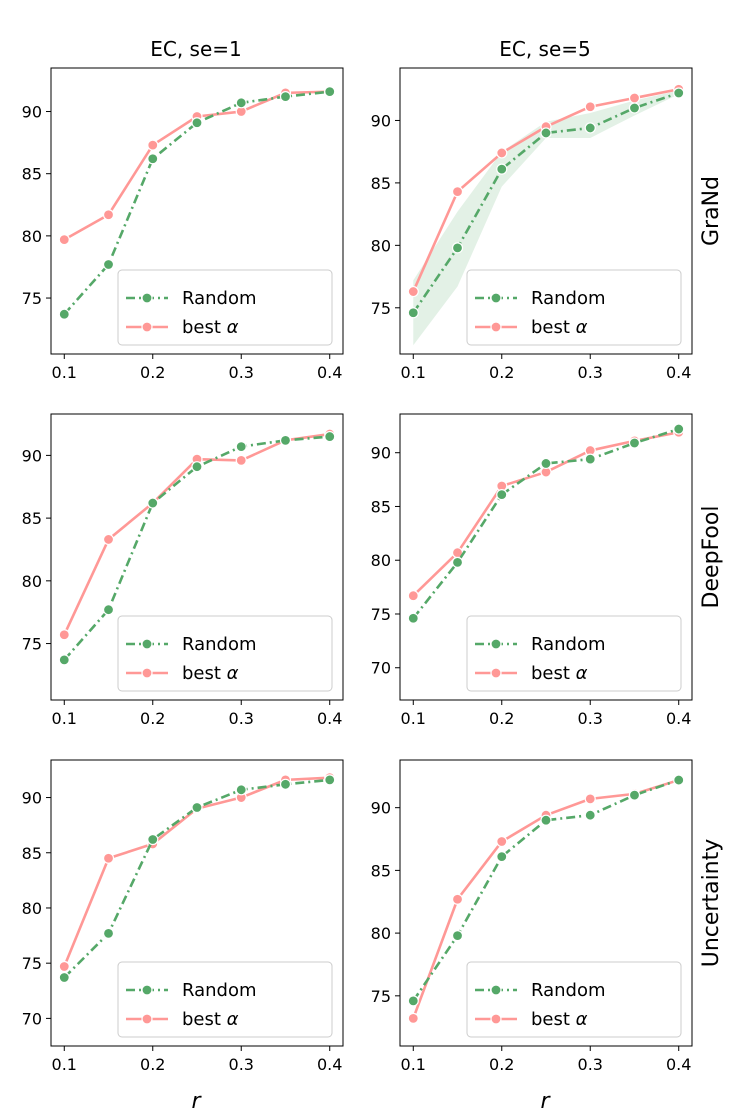 Image resolution: width=754 pixels, height=1120 pixels. I want to click on x-axis-labels: r r, so click(371, 1101).